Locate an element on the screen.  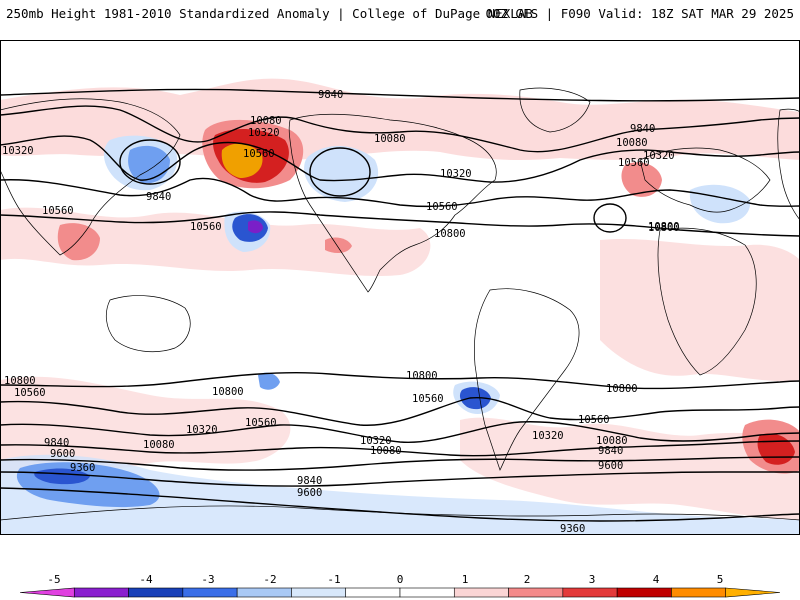
europe-outline is located at coordinates (705, 180).